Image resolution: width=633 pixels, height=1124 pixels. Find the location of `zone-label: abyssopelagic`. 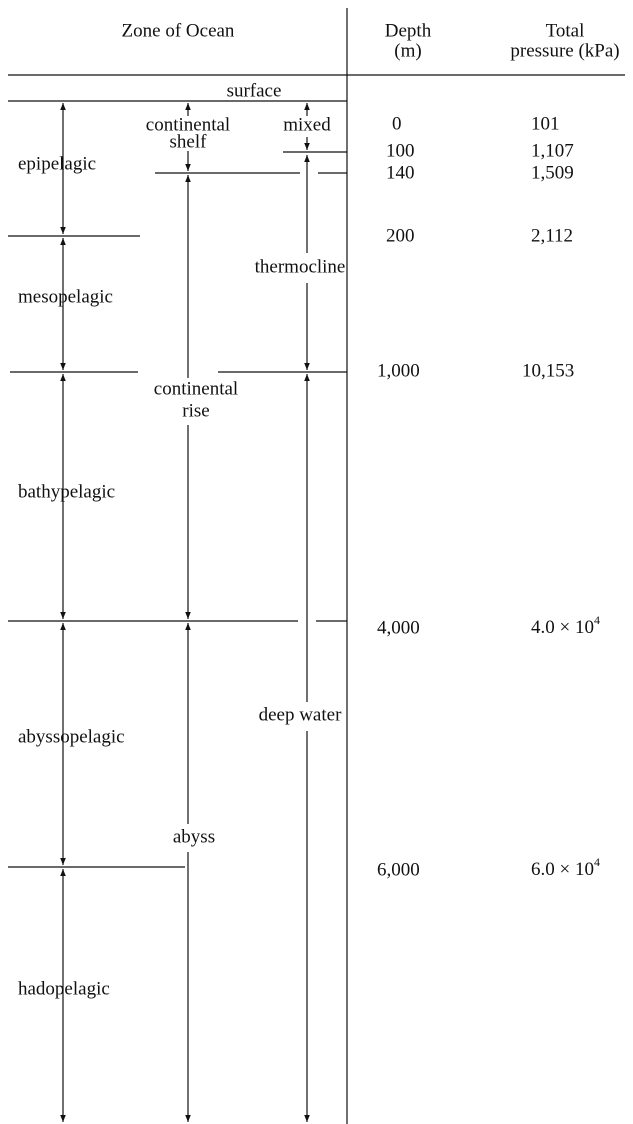

zone-label: abyssopelagic is located at coordinates (71, 736).